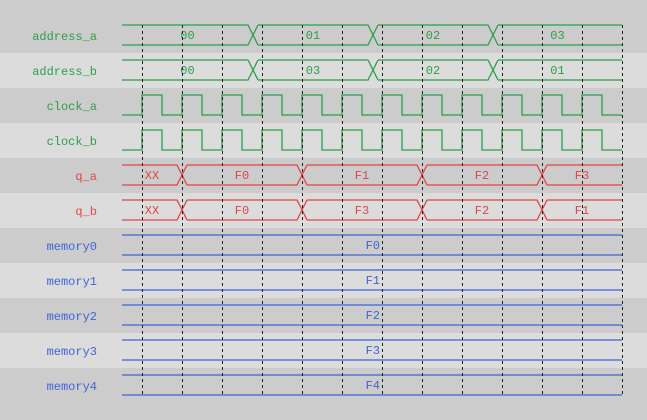 The height and width of the screenshot is (420, 647). Describe the element at coordinates (72, 317) in the screenshot. I see `signal-label: memory2` at that location.